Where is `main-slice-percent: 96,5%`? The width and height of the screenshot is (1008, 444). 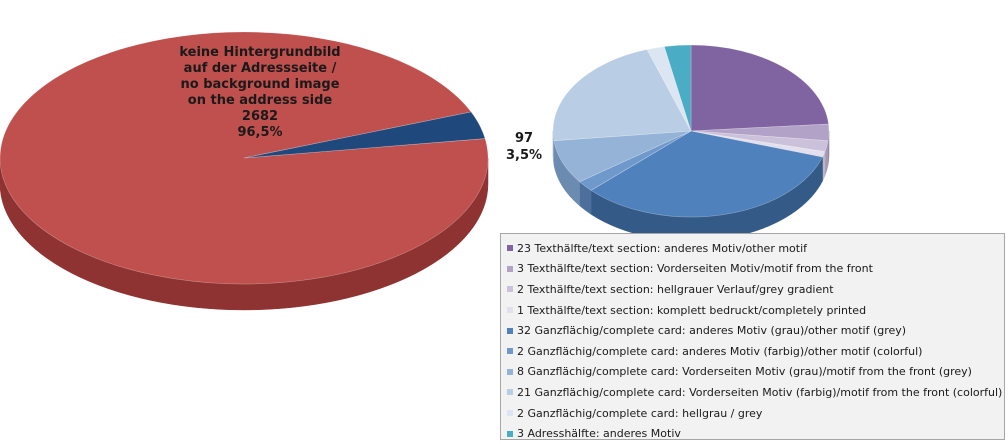 main-slice-percent: 96,5% is located at coordinates (260, 132).